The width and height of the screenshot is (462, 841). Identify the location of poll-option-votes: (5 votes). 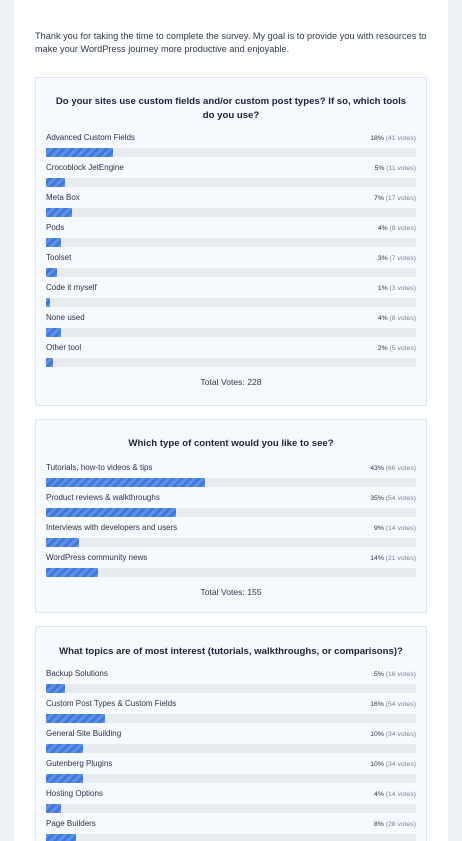
(402, 348).